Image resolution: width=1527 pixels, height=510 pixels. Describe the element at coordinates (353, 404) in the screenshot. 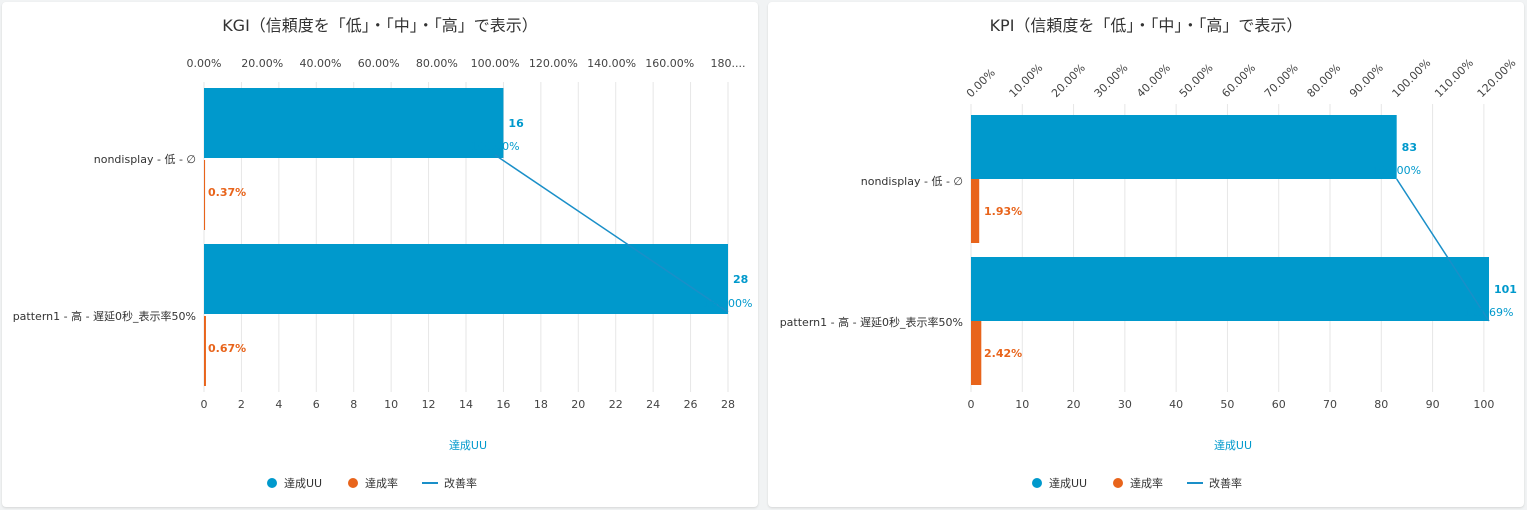

I see `kgi-x-tick-label: 8` at that location.